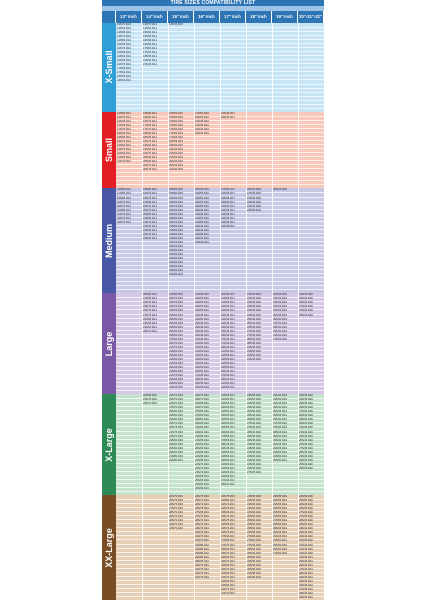 The width and height of the screenshot is (424, 600). I want to click on tire-size-cell: 295/30 R20, so click(306, 456).